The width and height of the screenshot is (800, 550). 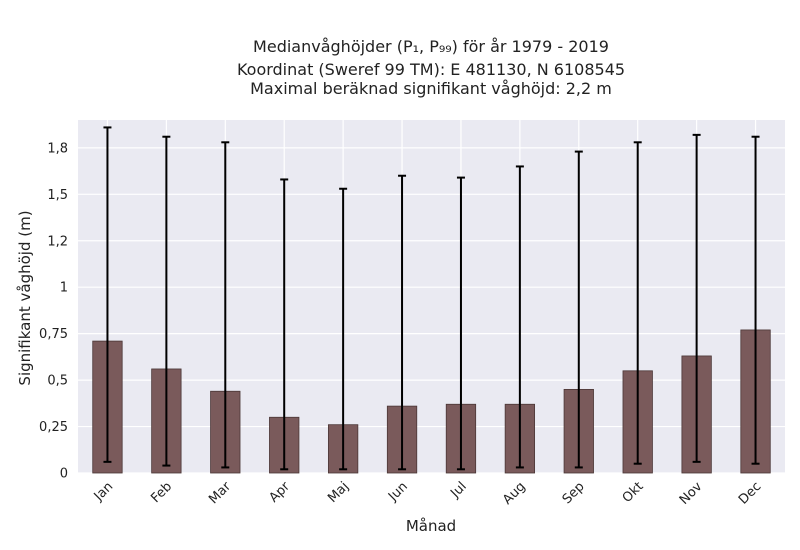 What do you see at coordinates (458, 490) in the screenshot?
I see `x-tick-label: Jul` at bounding box center [458, 490].